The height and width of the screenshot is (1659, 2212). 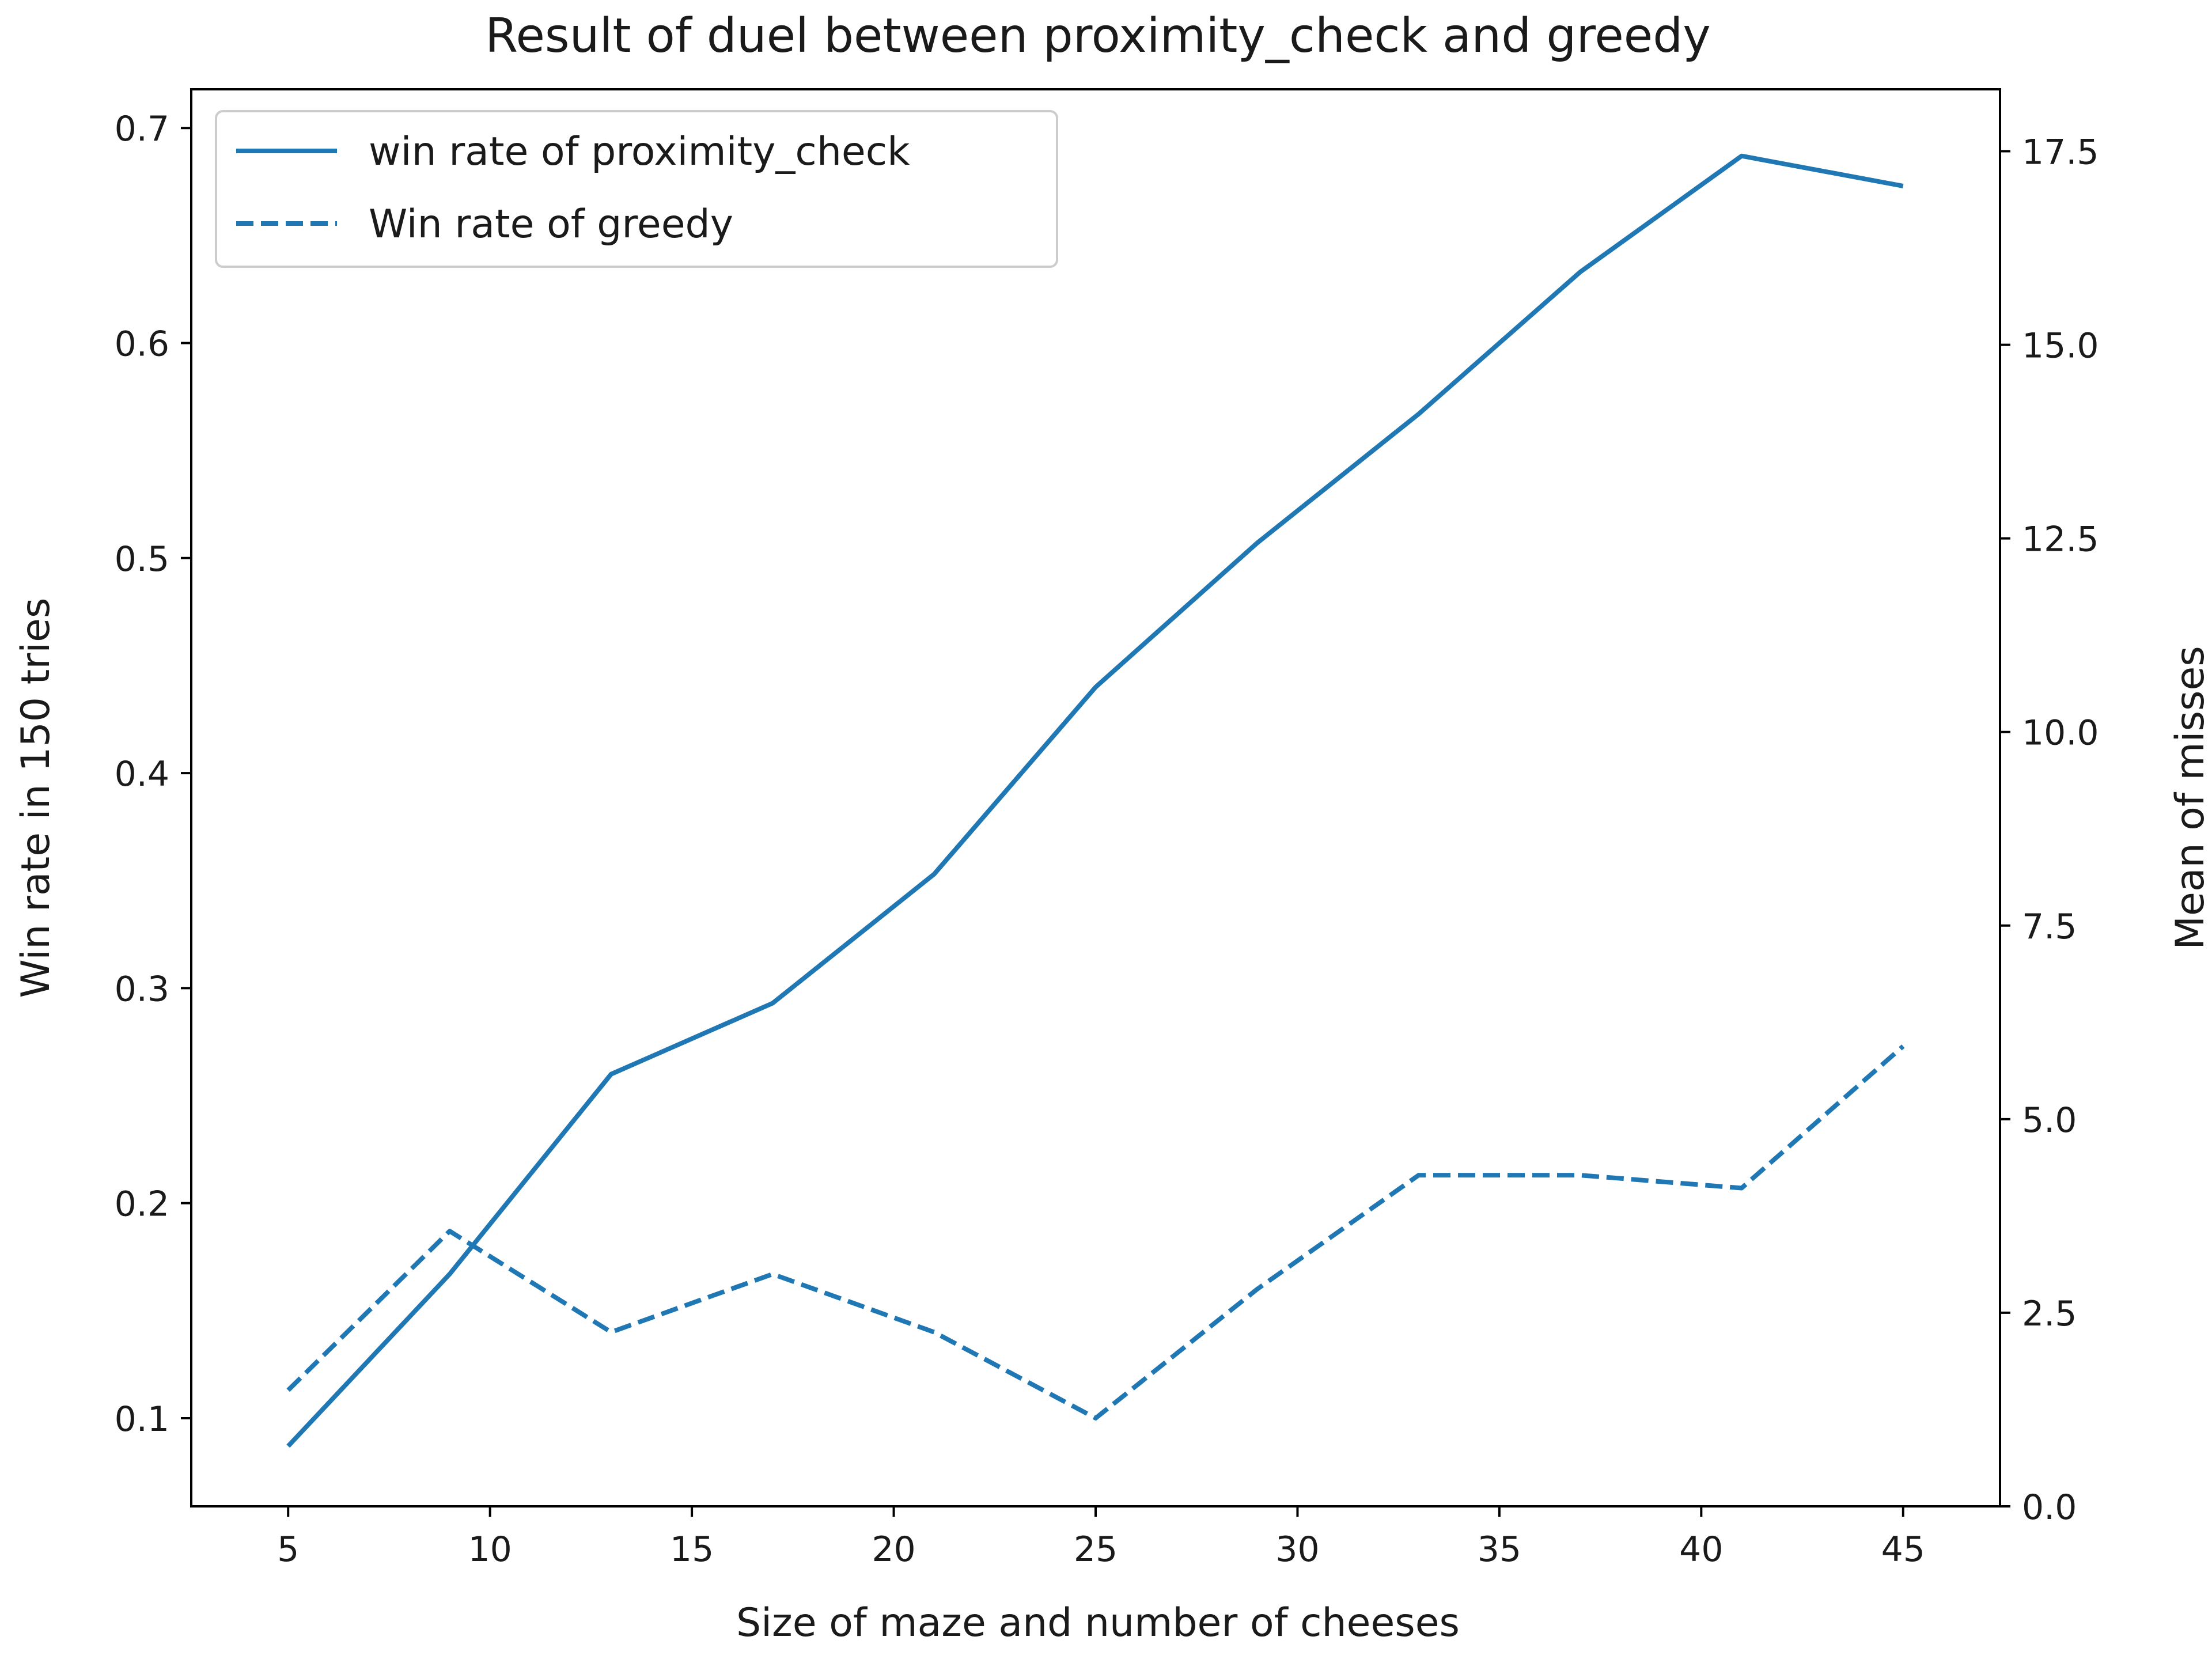 What do you see at coordinates (288, 1549) in the screenshot?
I see `x-tick-label: 5` at bounding box center [288, 1549].